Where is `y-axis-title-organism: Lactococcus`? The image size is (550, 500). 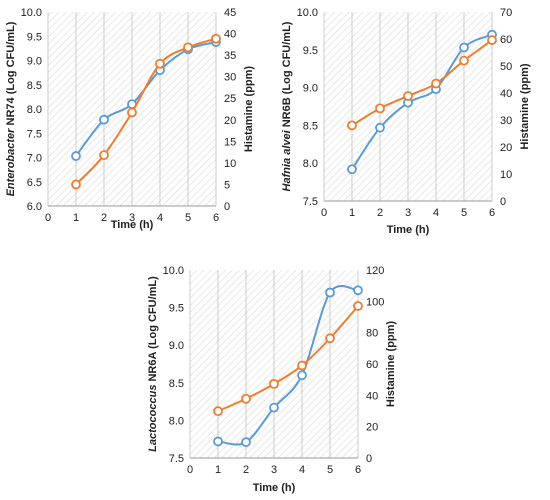
y-axis-title-organism: Lactococcus is located at coordinates (153, 418).